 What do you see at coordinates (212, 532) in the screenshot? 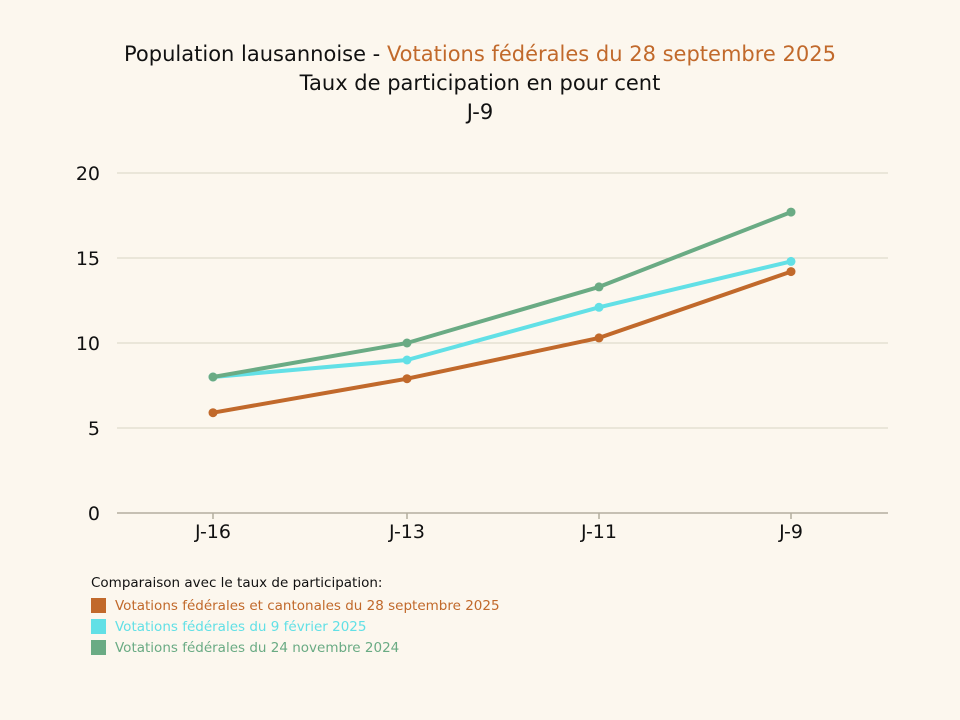
I see `x-tick-label: J-16` at bounding box center [212, 532].